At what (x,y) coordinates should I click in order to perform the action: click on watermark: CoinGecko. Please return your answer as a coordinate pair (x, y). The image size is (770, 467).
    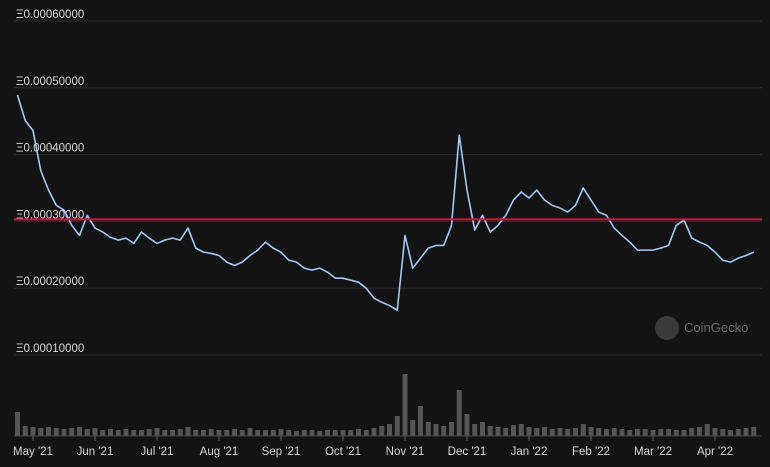
    Looking at the image, I should click on (701, 328).